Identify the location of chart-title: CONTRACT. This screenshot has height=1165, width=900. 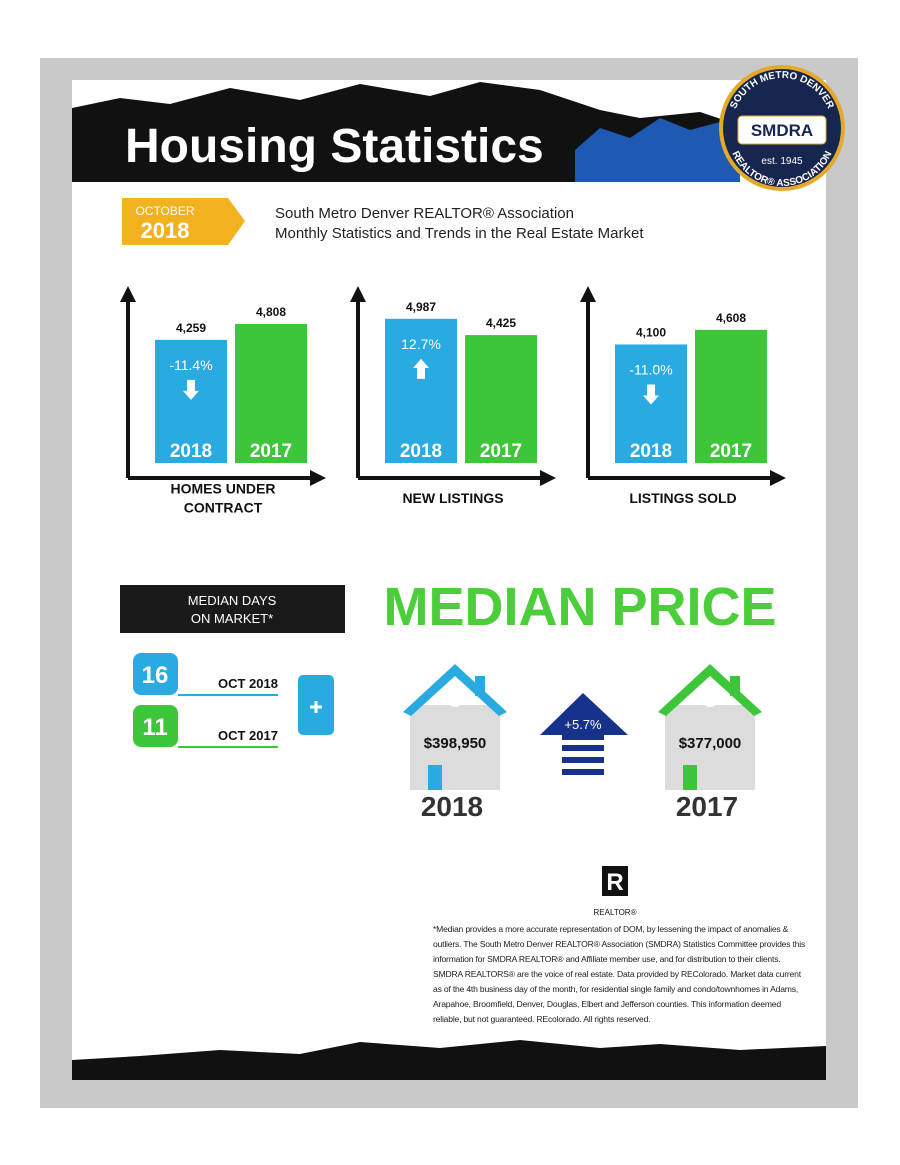
(223, 508).